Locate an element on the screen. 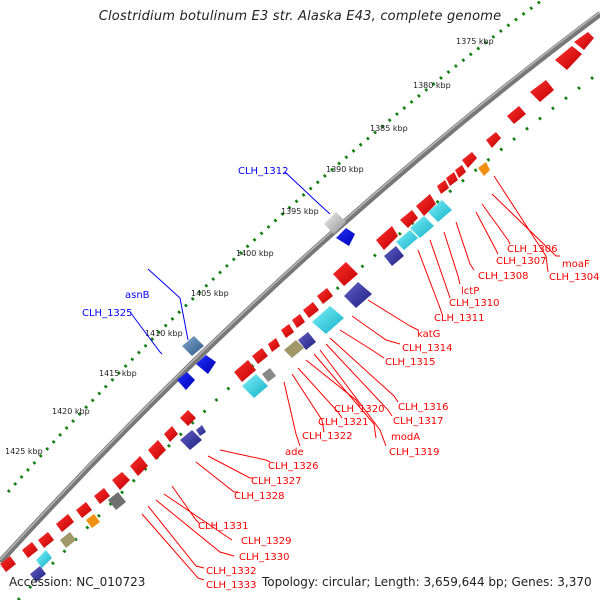 This screenshot has height=600, width=600. gene-label: CLH_1315 is located at coordinates (410, 362).